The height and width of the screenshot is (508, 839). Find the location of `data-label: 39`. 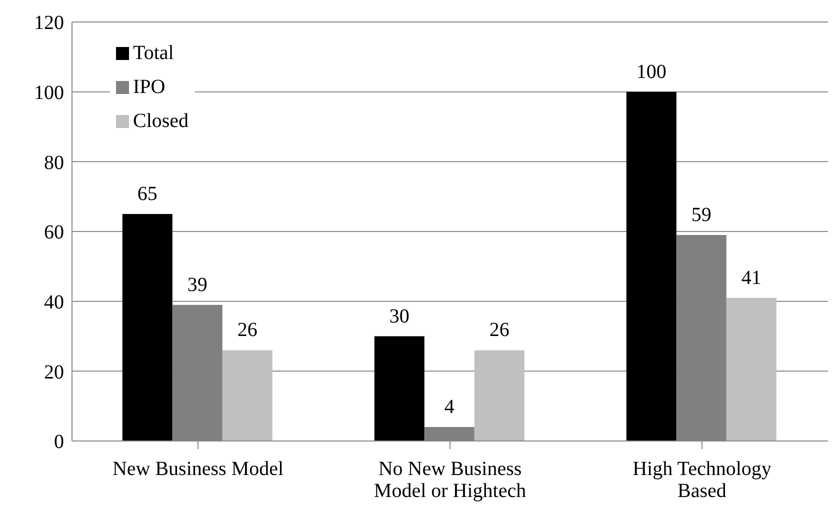

data-label: 39 is located at coordinates (197, 285).